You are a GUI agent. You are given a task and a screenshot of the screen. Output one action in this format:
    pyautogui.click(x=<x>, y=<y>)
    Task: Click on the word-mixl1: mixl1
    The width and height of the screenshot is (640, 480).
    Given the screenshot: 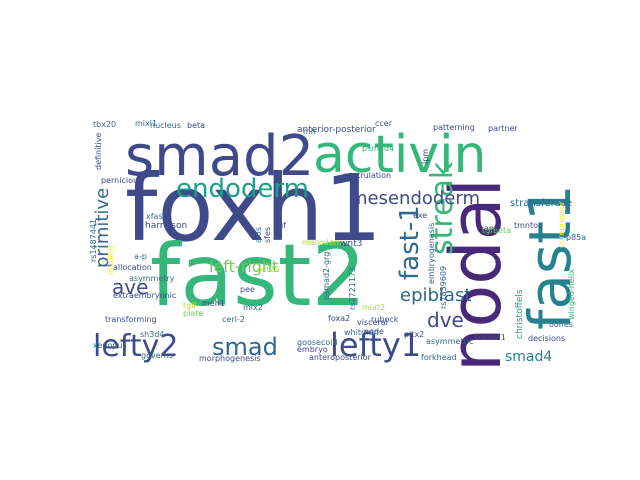 What is the action you would take?
    pyautogui.click(x=146, y=123)
    